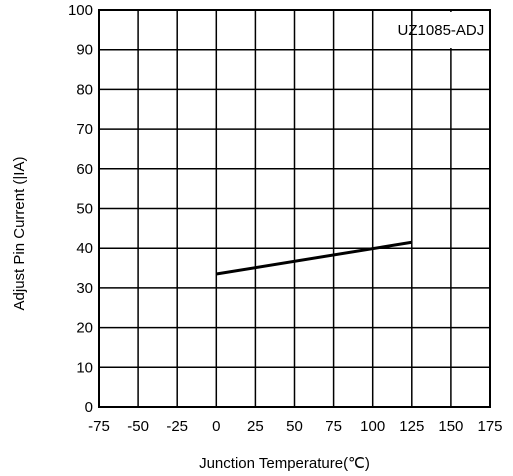  What do you see at coordinates (441, 30) in the screenshot?
I see `series-annotation-label: UZ1085-ADJ` at bounding box center [441, 30].